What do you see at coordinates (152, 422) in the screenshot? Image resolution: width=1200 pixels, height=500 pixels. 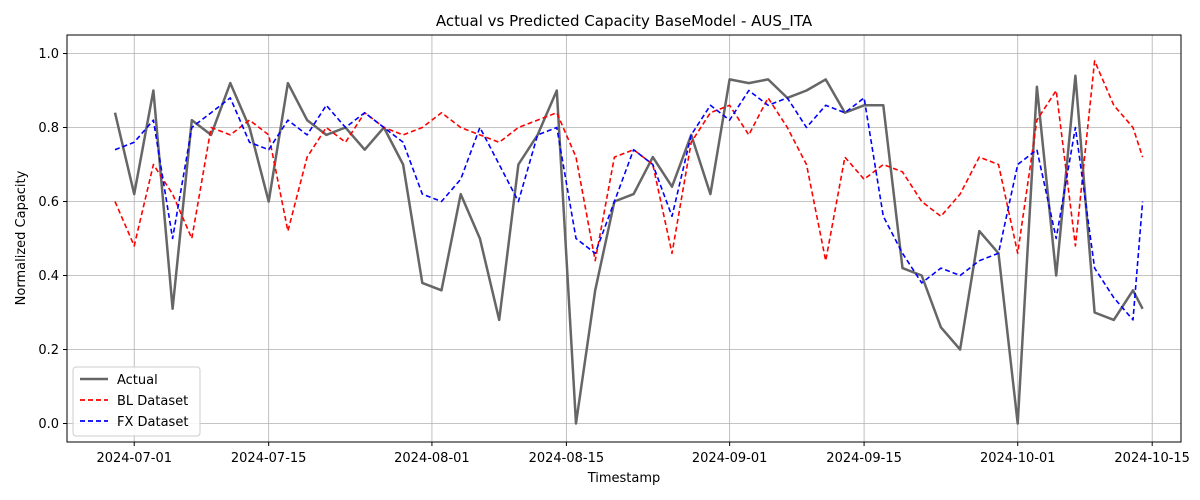 I see `legend-label-fx: FX Dataset` at bounding box center [152, 422].